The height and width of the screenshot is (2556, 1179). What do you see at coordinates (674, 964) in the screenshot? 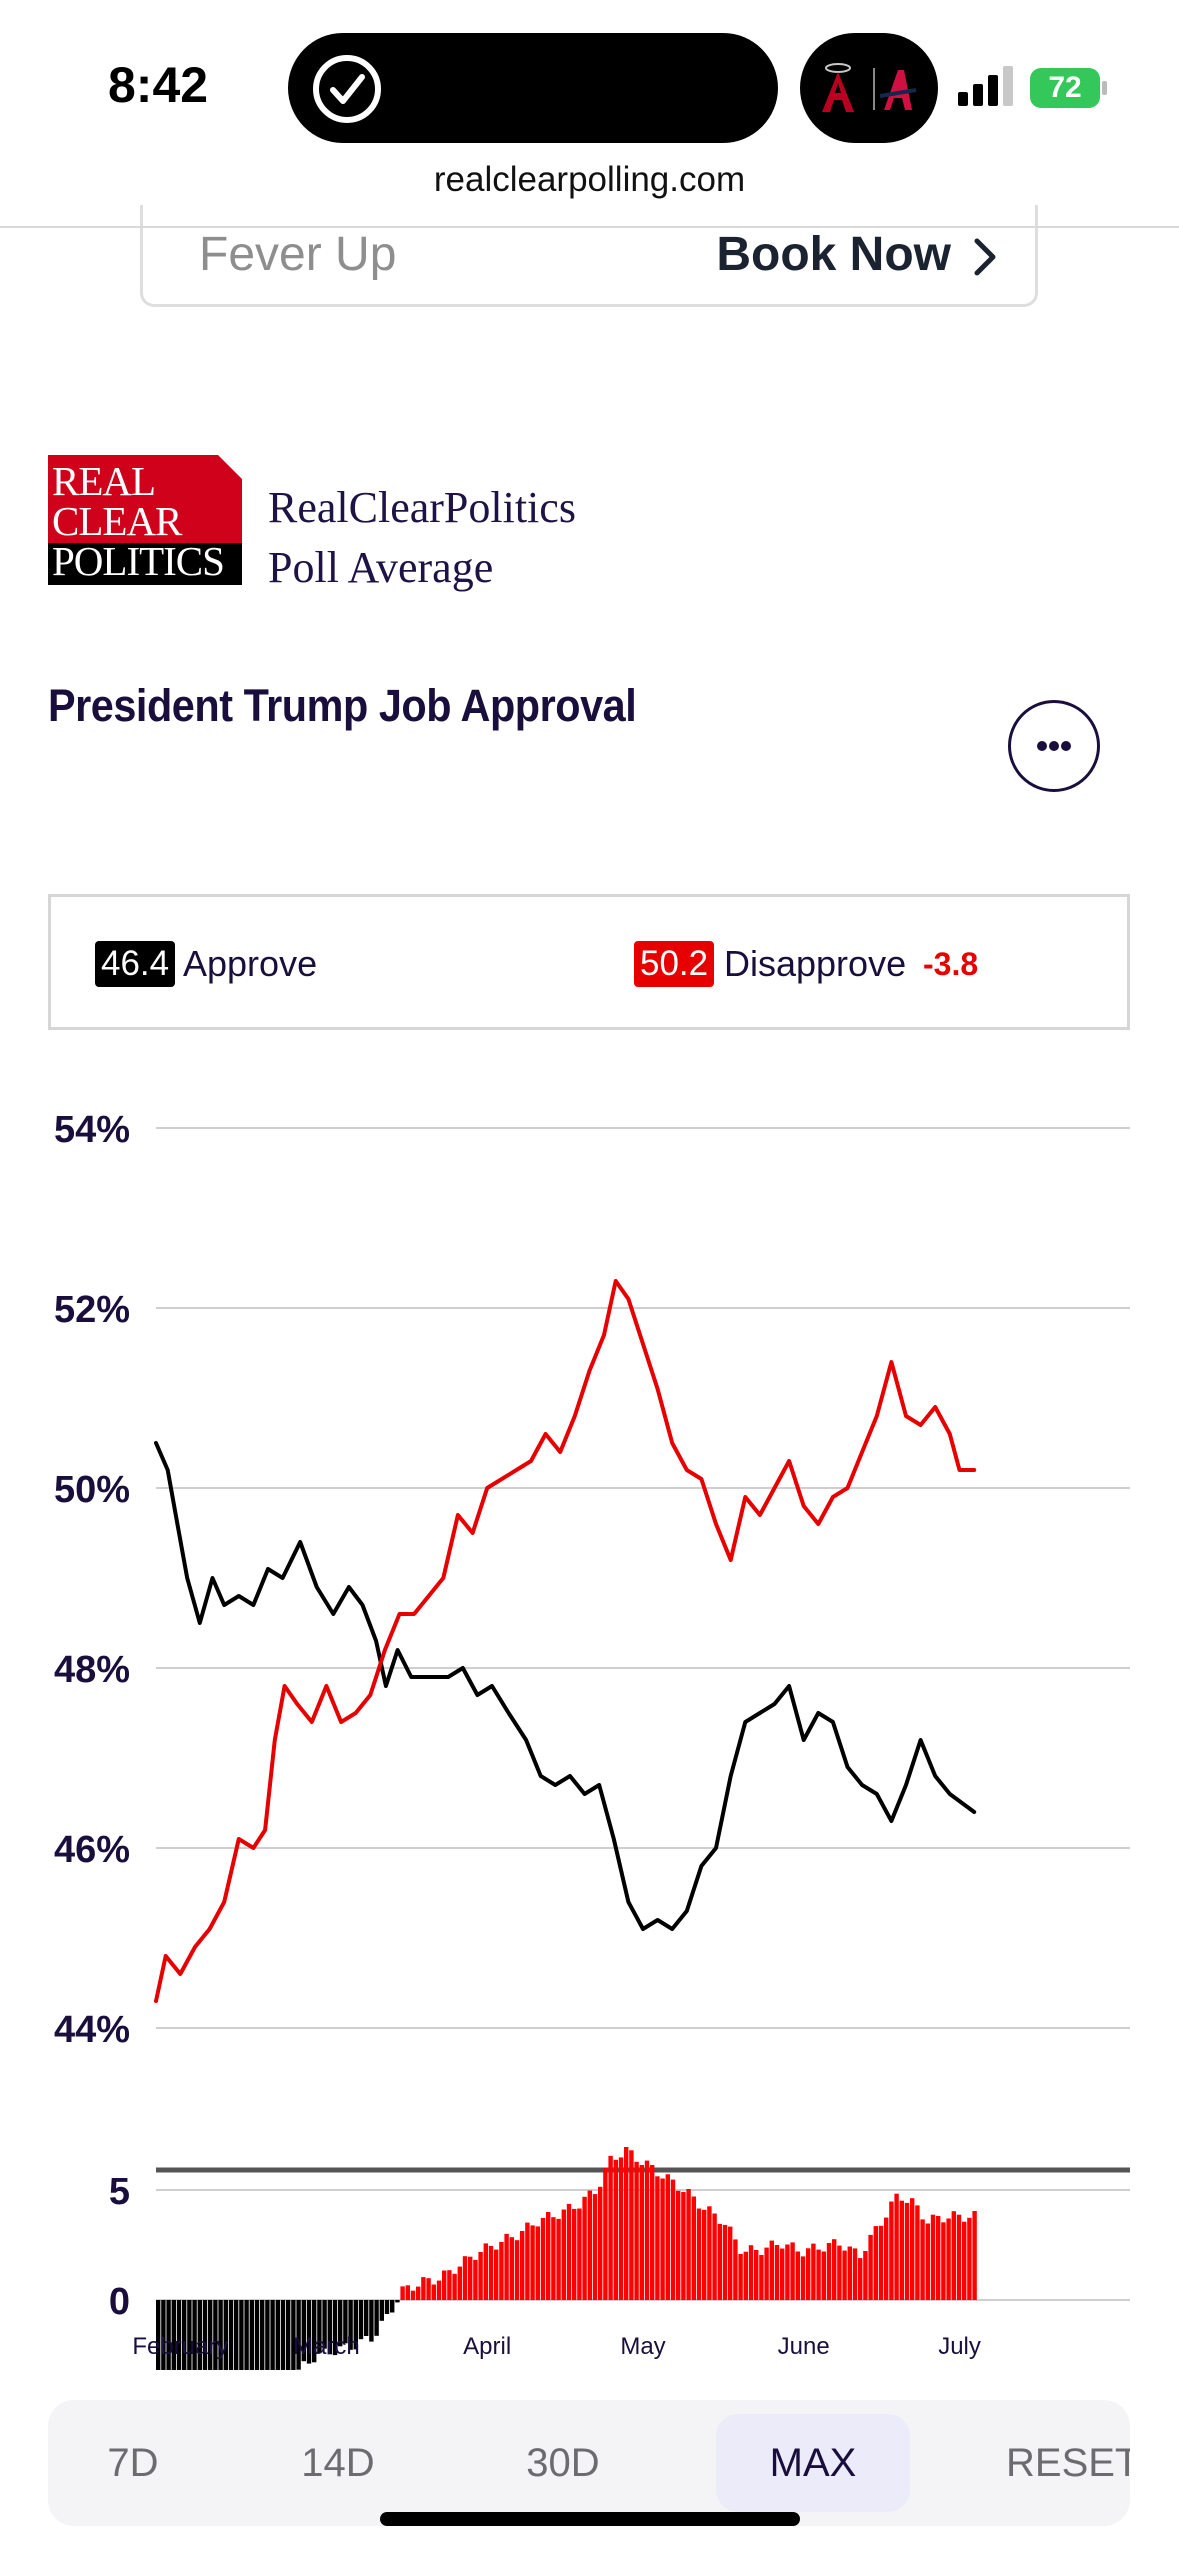
I see `disapprove-value-badge: 50.2` at bounding box center [674, 964].